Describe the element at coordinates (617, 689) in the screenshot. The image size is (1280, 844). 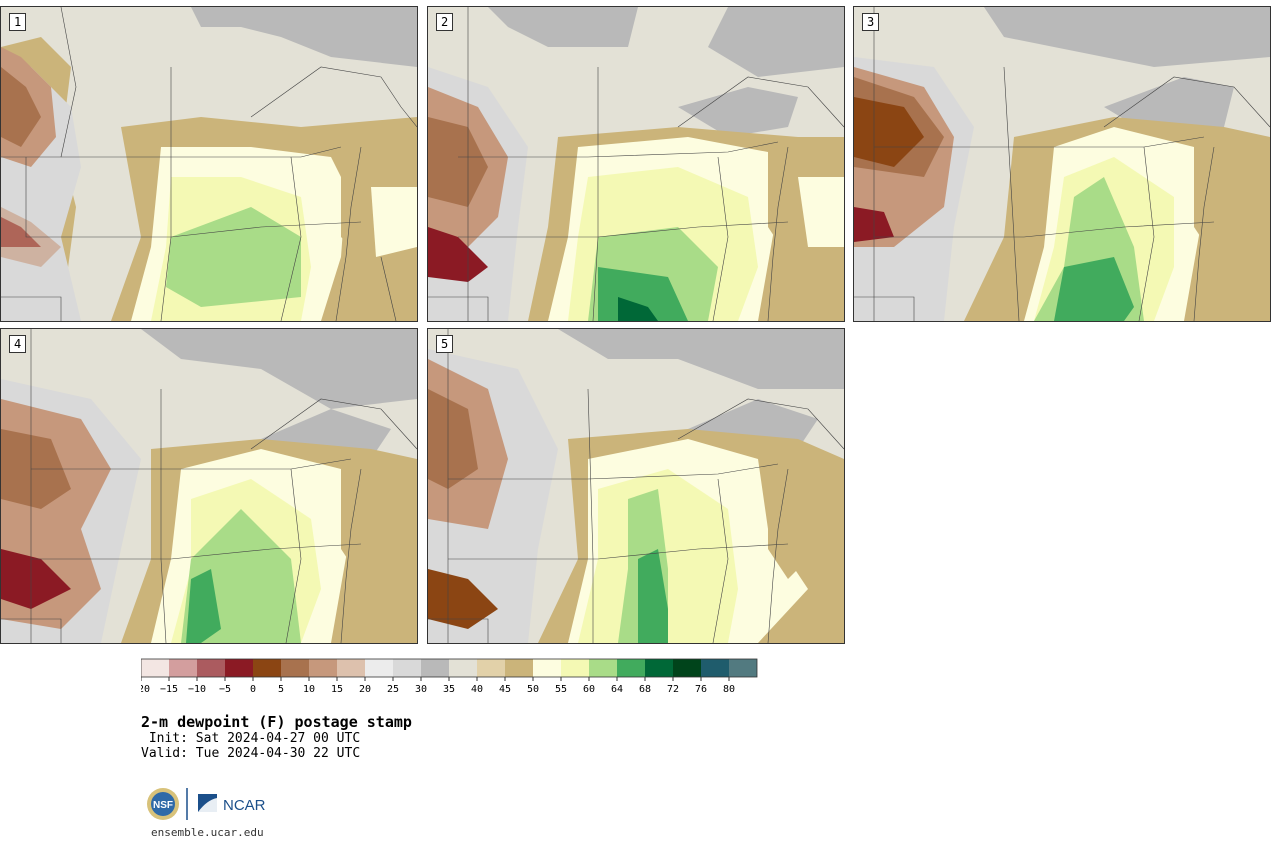
I see `colorbar-tick-label: 64` at that location.